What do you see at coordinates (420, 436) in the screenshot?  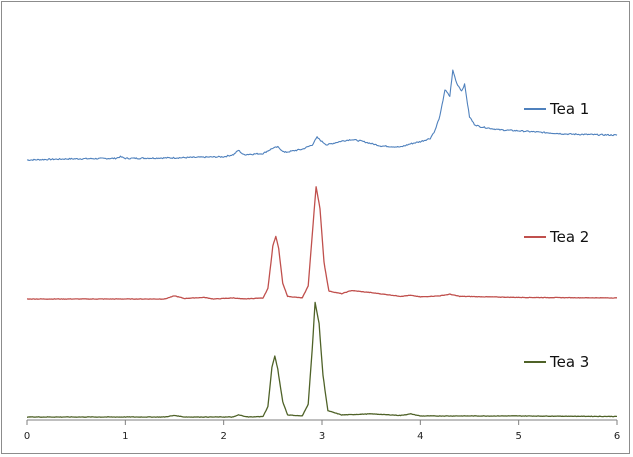 I see `x-tick-label: 4` at bounding box center [420, 436].